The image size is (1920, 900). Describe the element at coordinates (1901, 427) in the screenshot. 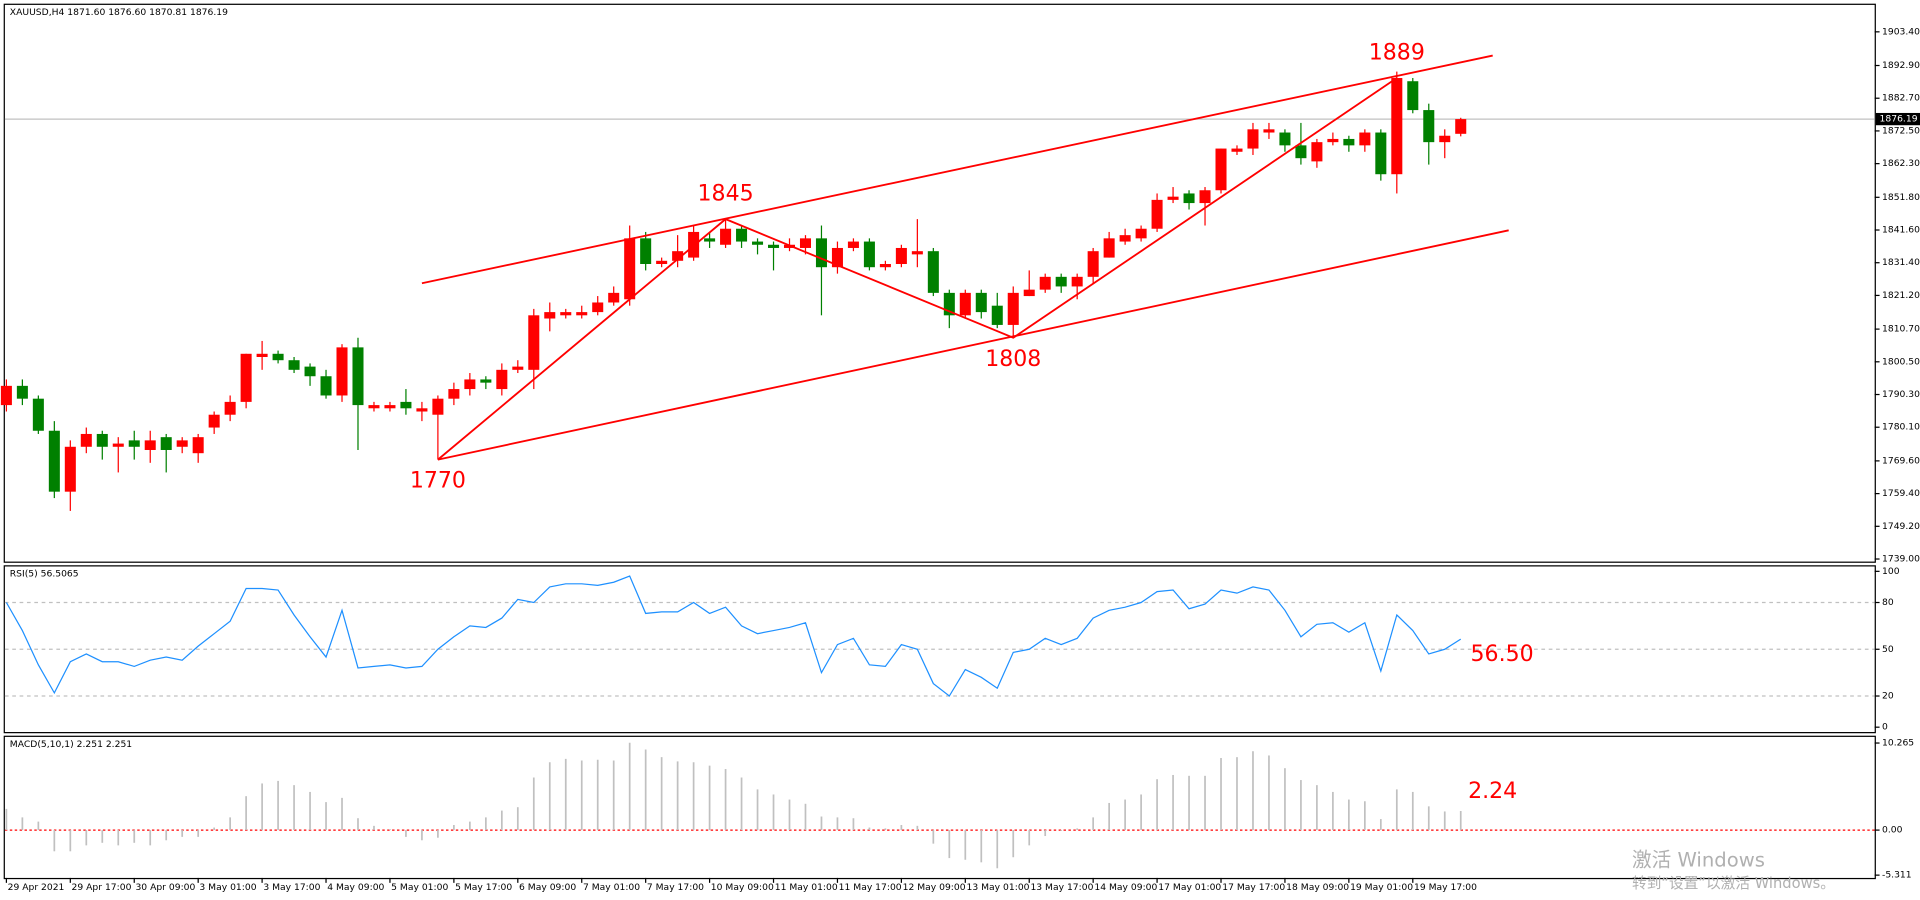

I see `y-tick-label: 1780.10` at that location.